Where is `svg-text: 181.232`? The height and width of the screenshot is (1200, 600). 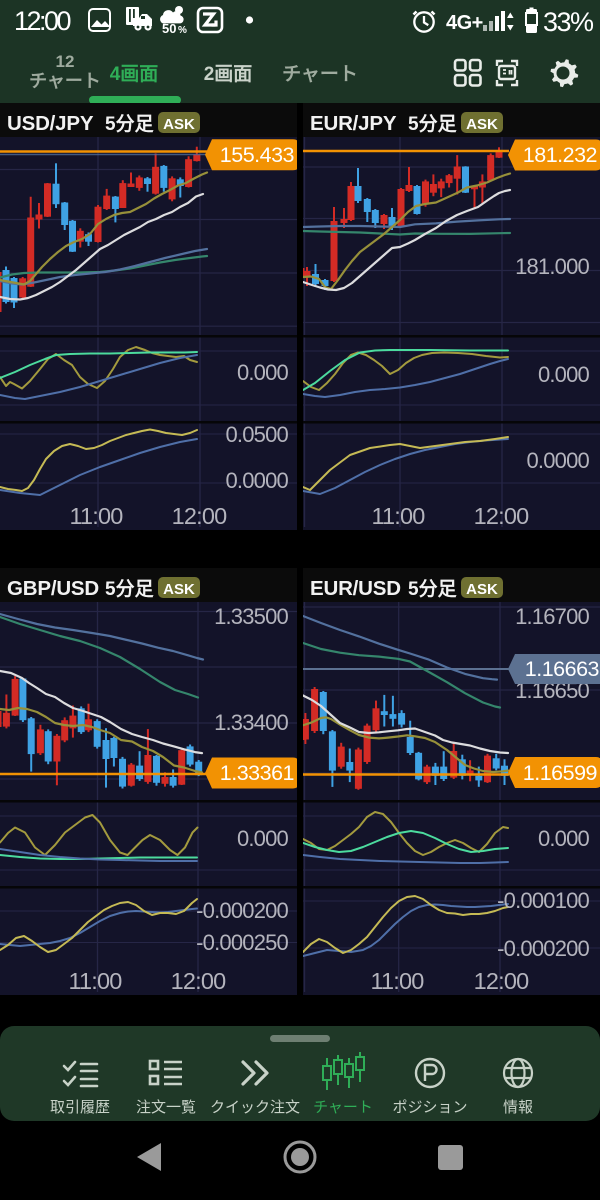
svg-text: 181.232 is located at coordinates (560, 155).